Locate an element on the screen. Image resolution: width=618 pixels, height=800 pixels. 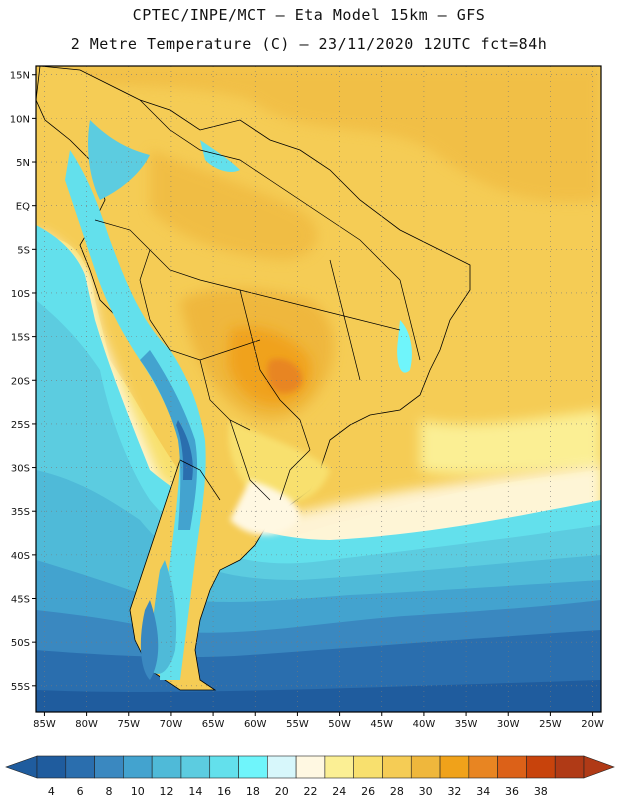
lat-label: 50S is located at coordinates (20, 643).